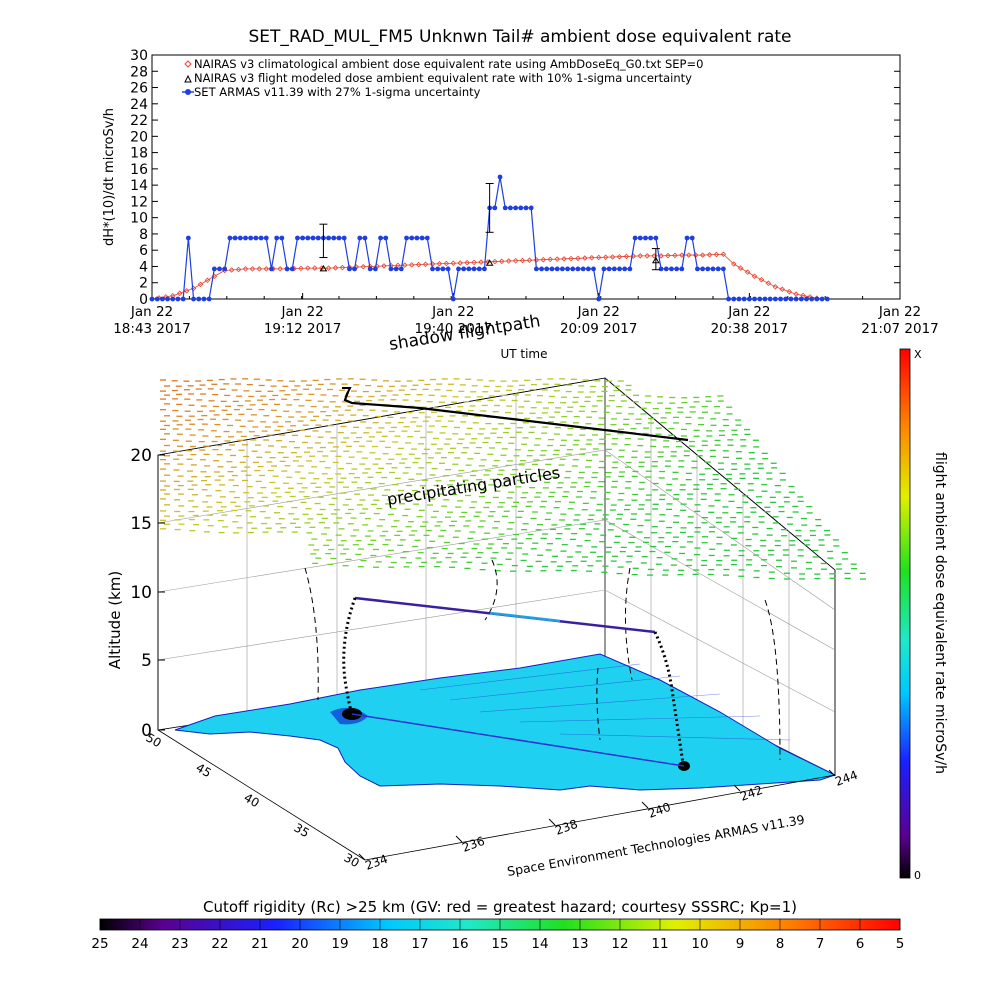  Describe the element at coordinates (252, 800) in the screenshot. I see `latitude-tick-label: 40` at that location.